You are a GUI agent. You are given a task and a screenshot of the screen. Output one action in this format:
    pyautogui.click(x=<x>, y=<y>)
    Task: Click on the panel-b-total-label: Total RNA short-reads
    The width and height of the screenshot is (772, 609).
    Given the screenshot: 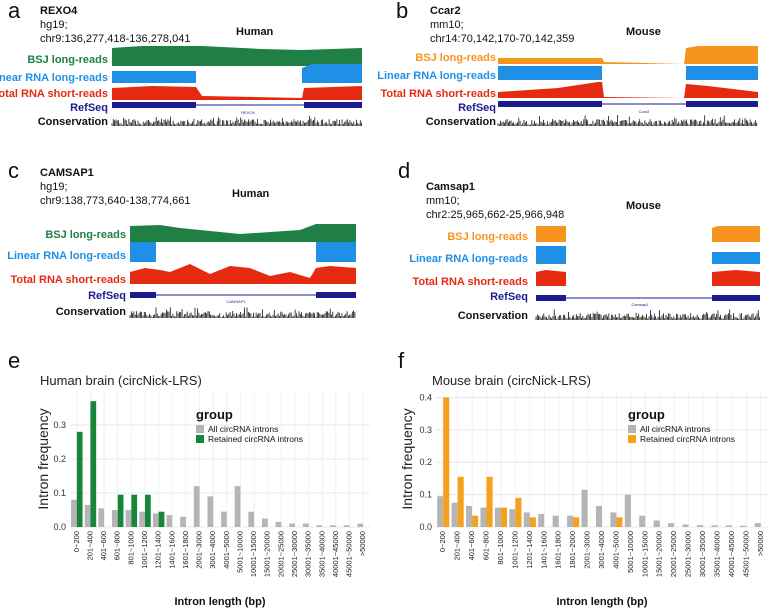 What is the action you would take?
    pyautogui.click(x=438, y=94)
    